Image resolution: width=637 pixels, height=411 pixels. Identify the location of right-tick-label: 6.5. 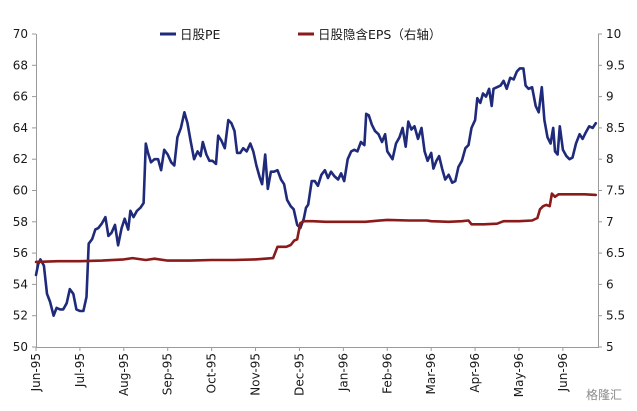
(615, 253).